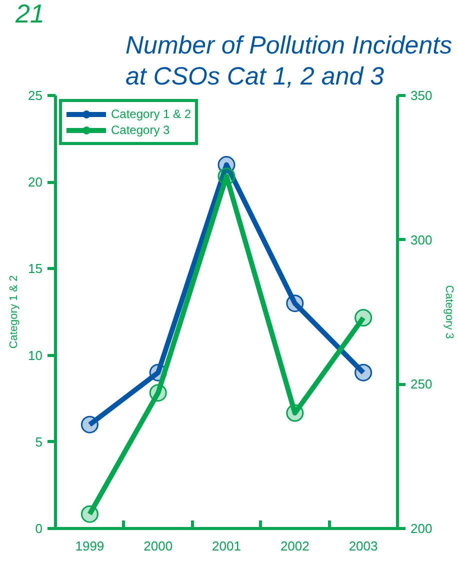 The width and height of the screenshot is (458, 566). What do you see at coordinates (14, 312) in the screenshot?
I see `y-axis-title: Category 1 & 2` at bounding box center [14, 312].